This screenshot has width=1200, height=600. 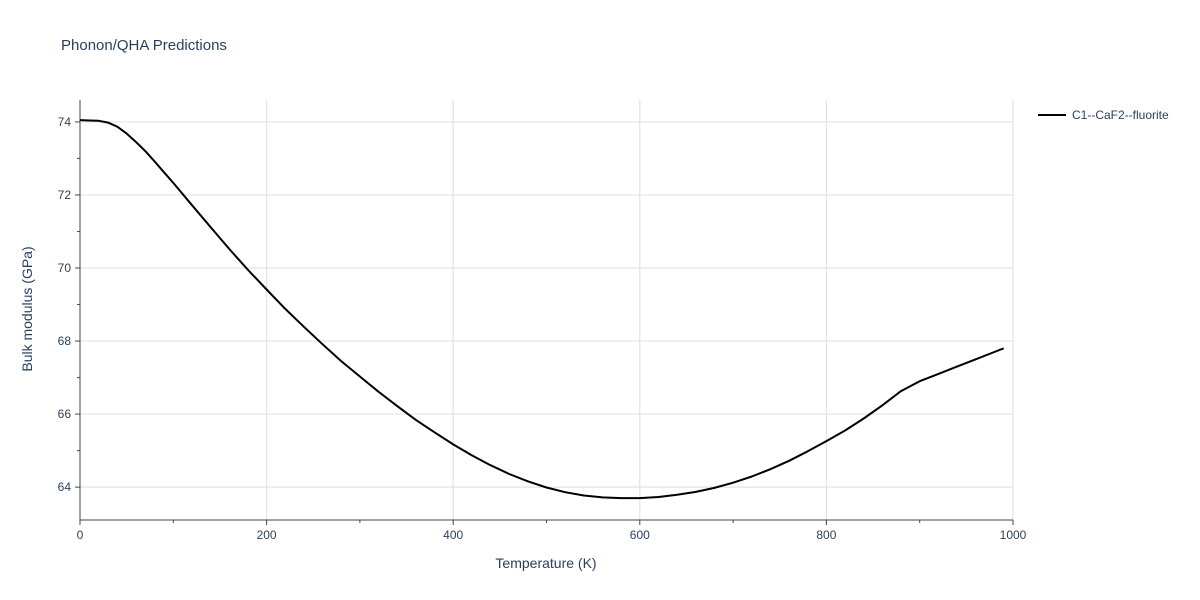 I want to click on legend-label-c1-caf2-fluorite: C1--CaF2--fluorite, so click(x=1120, y=115).